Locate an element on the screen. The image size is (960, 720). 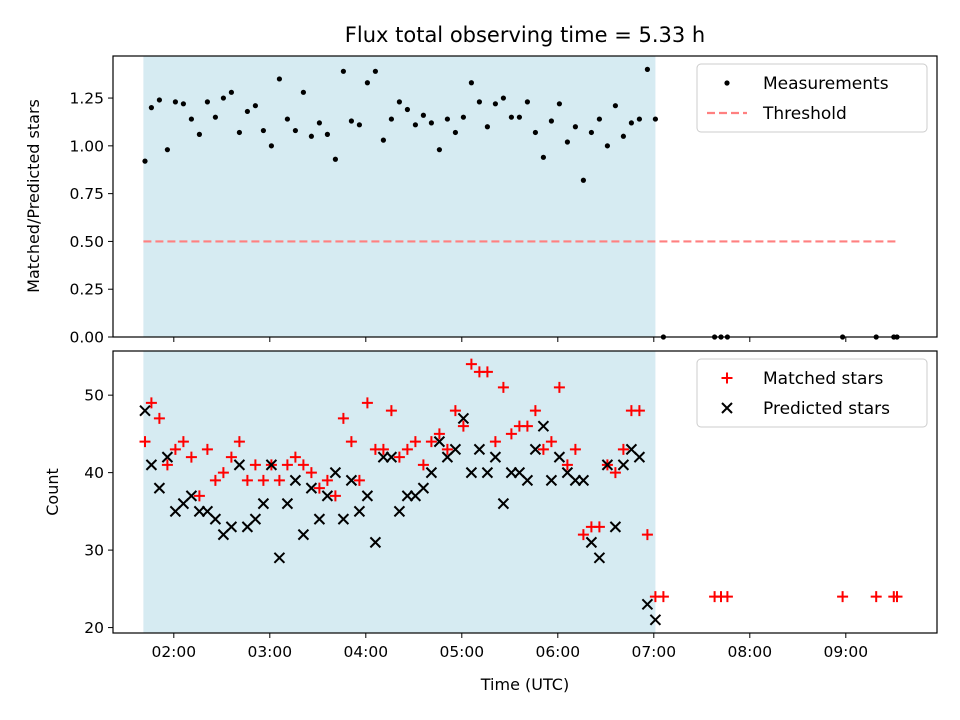
y-tick-label: 20 is located at coordinates (94, 628).